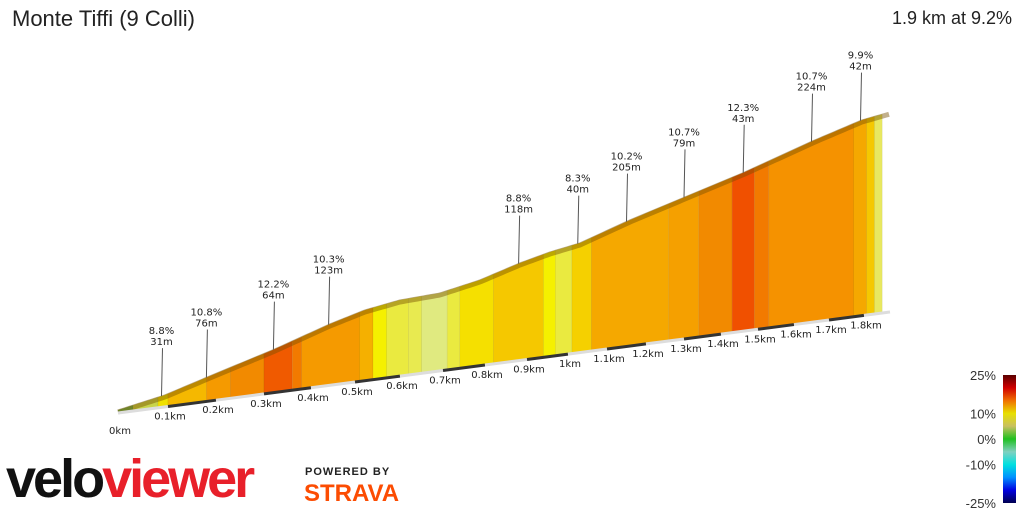 Image resolution: width=1024 pixels, height=512 pixels. Describe the element at coordinates (348, 472) in the screenshot. I see `powered-by-label: POWERED BY` at that location.